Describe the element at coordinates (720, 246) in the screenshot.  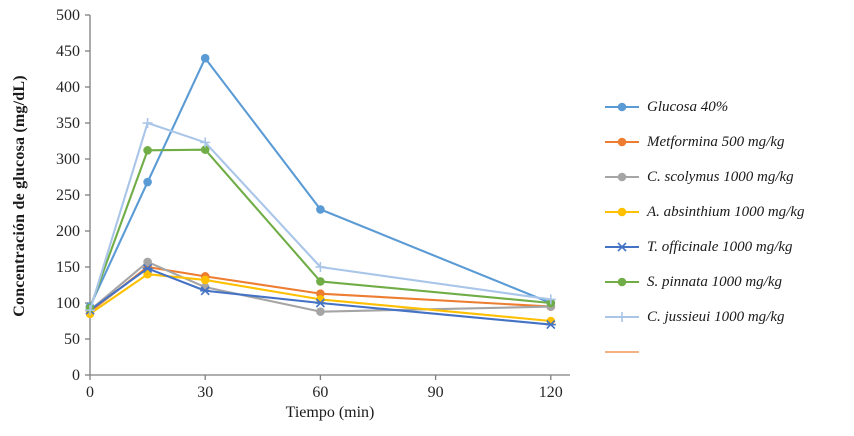
I see `legend-label: T. officinale 1000 mg/kg` at that location.